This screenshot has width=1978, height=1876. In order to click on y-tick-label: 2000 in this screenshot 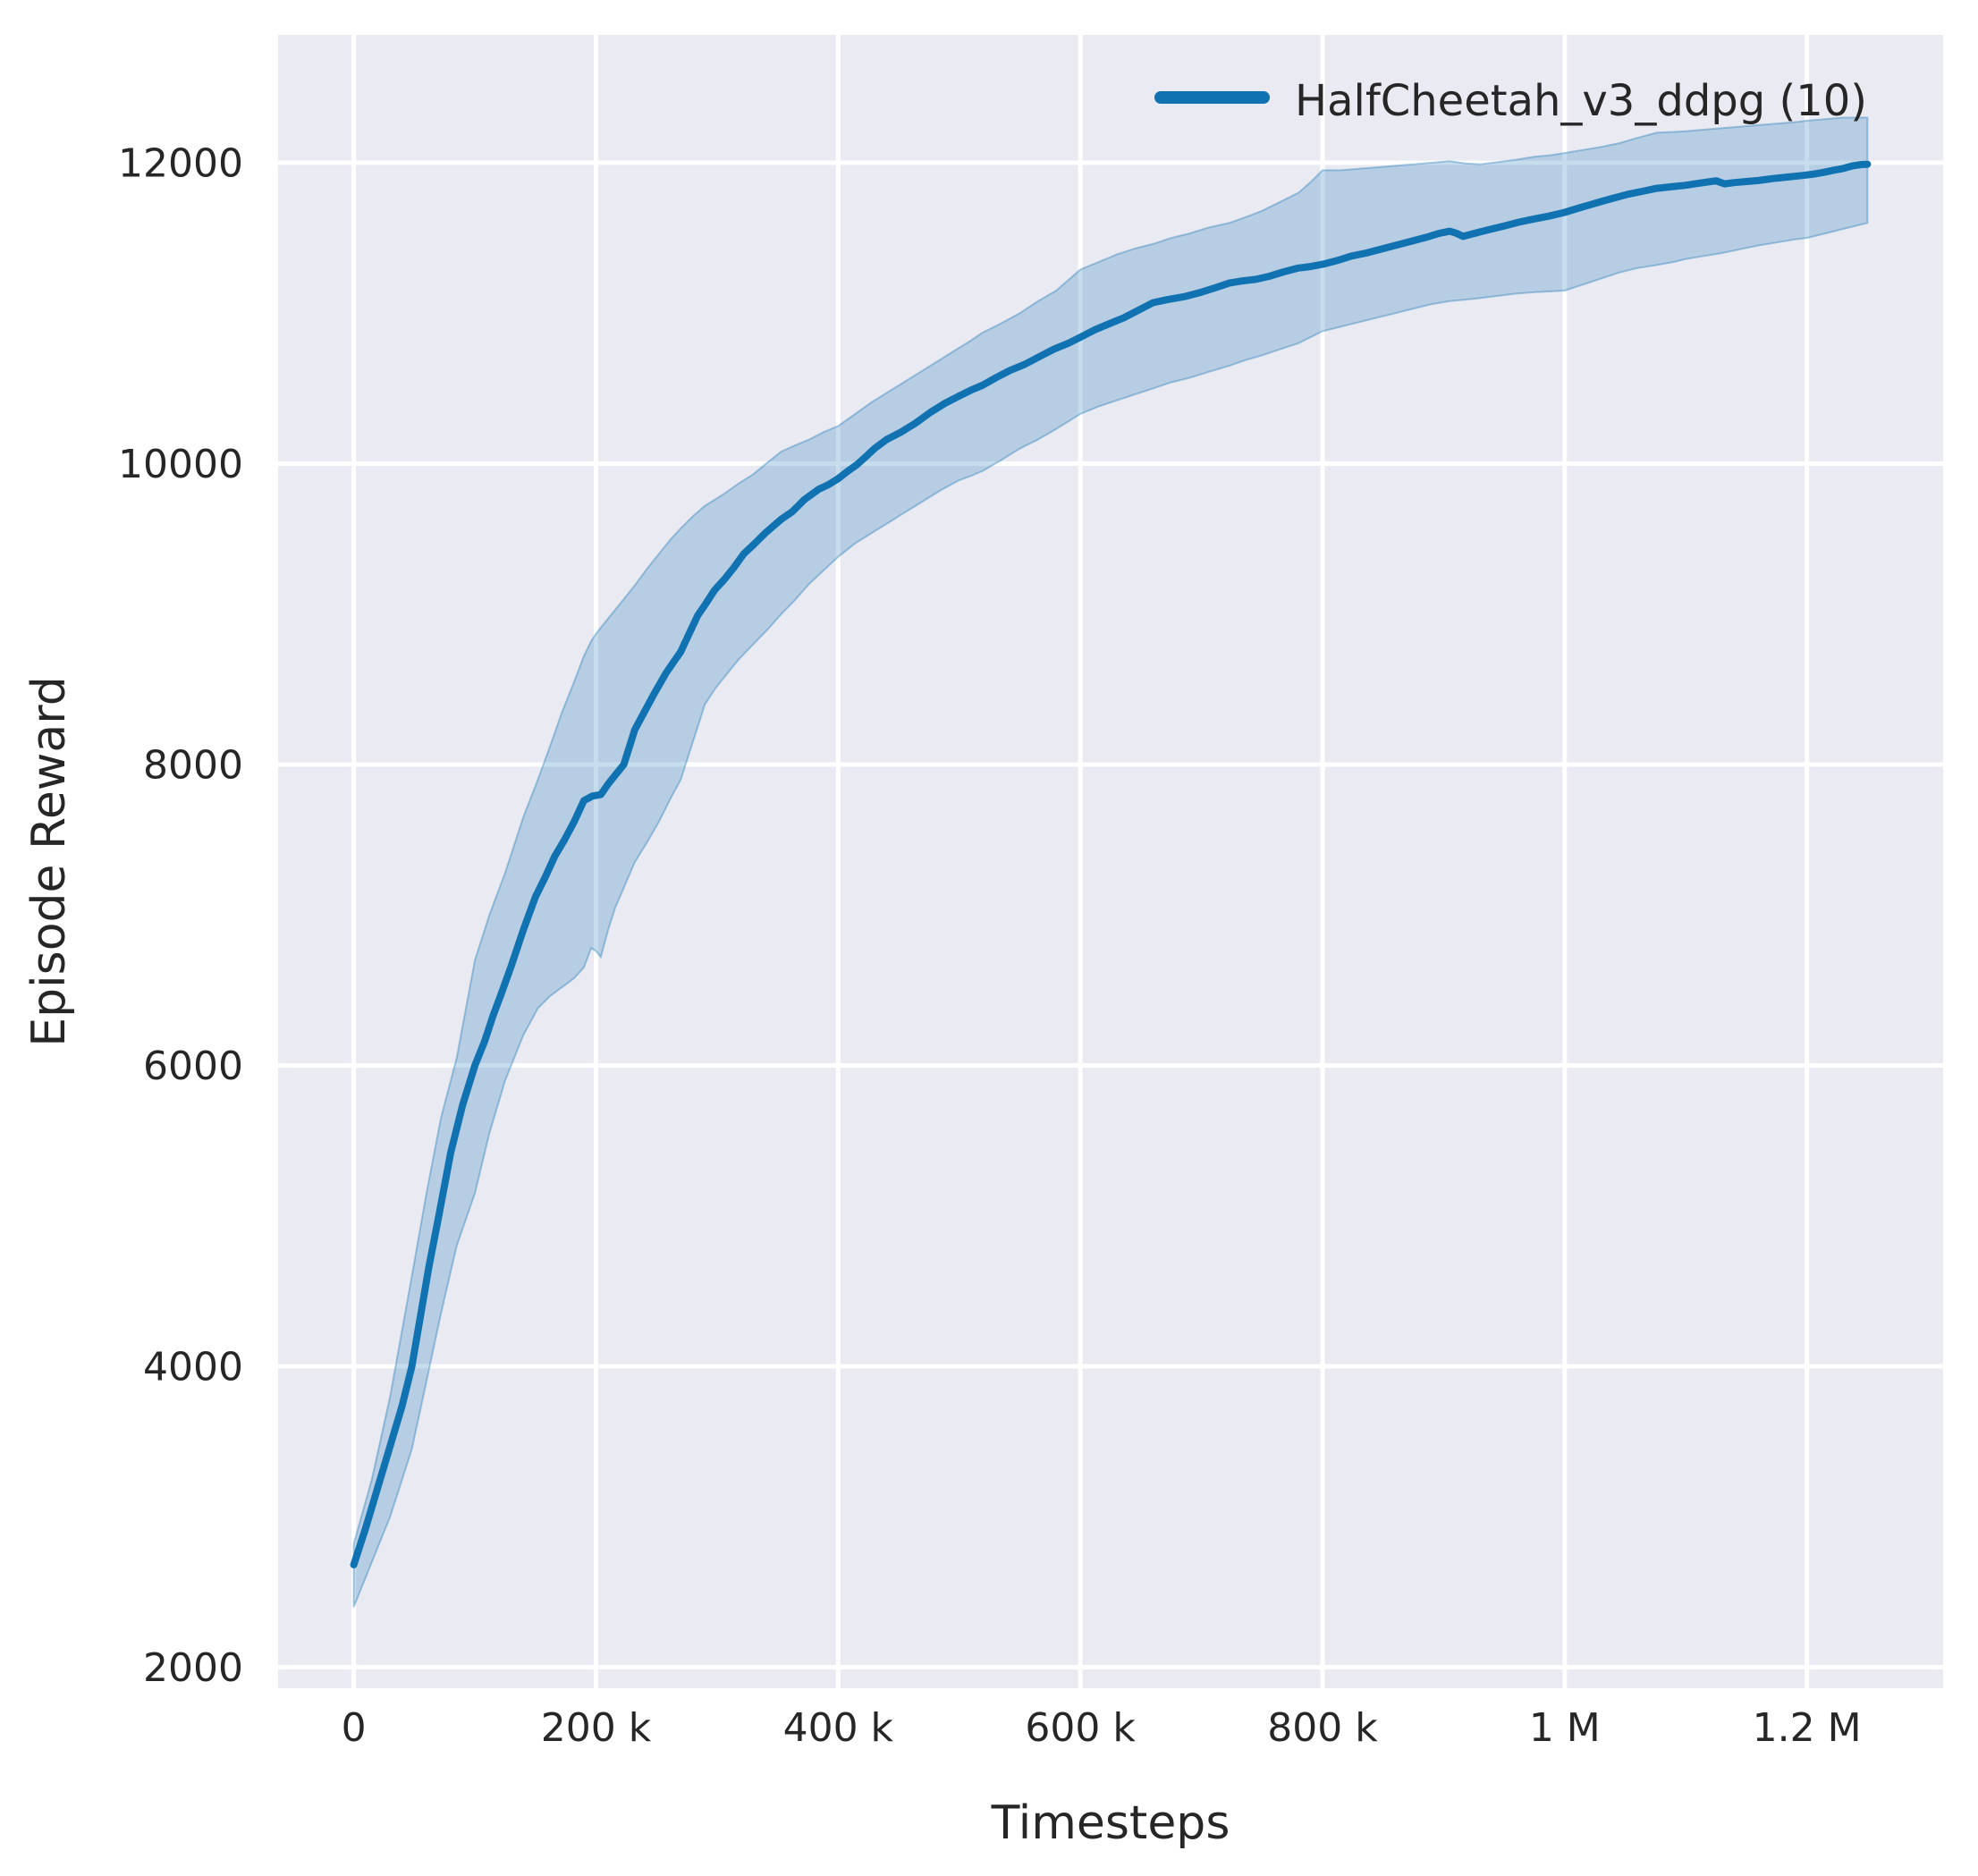, I will do `click(193, 1668)`.